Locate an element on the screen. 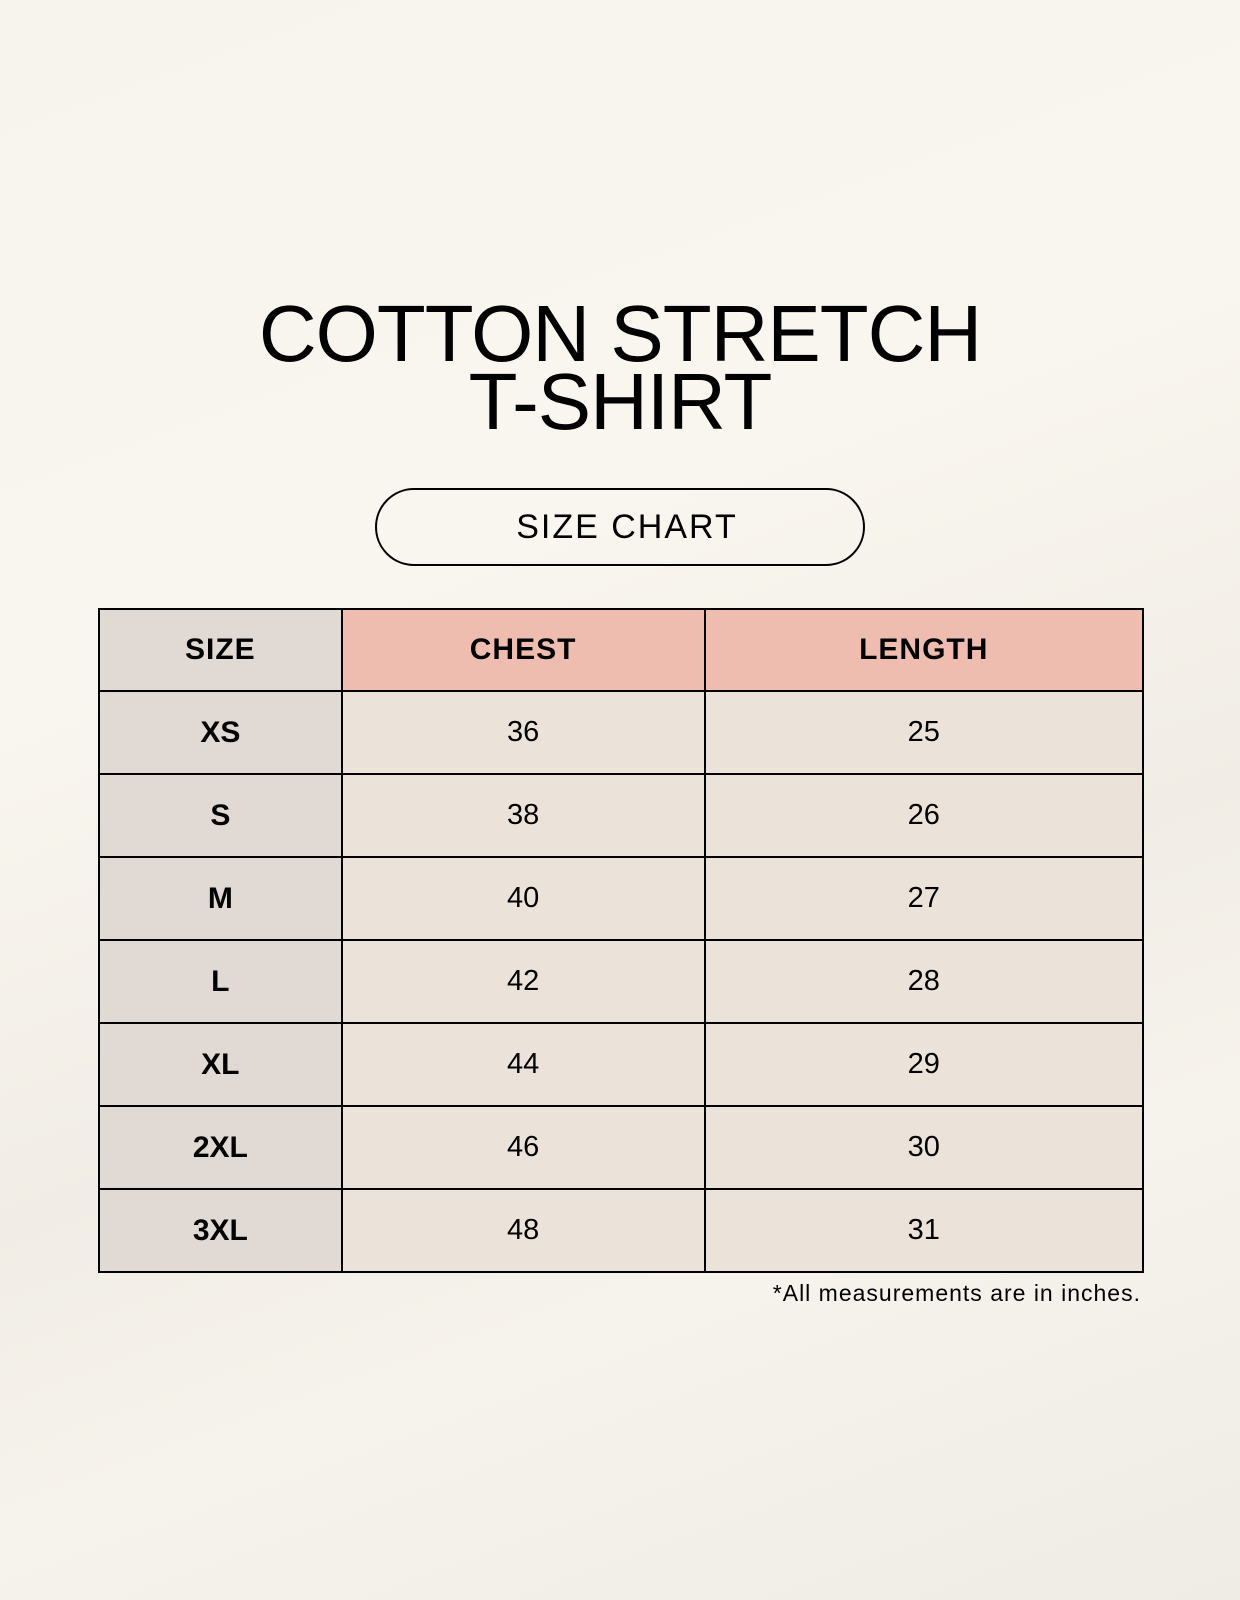  cell-chest: 44 is located at coordinates (523, 1064).